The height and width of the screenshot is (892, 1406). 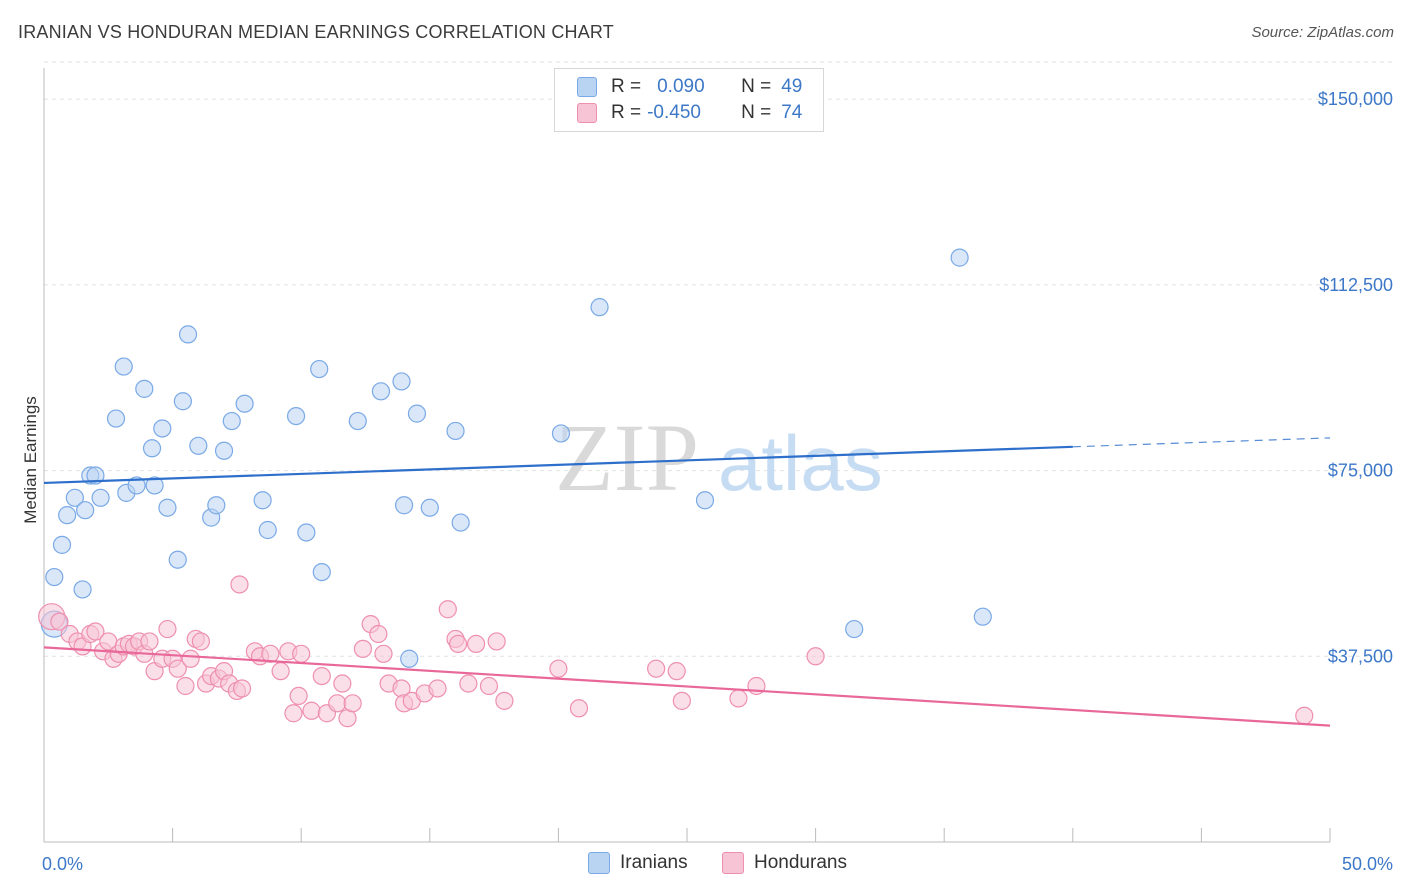 What do you see at coordinates (674, 112) in the screenshot?
I see `legend-r-value: -0.450` at bounding box center [674, 112].